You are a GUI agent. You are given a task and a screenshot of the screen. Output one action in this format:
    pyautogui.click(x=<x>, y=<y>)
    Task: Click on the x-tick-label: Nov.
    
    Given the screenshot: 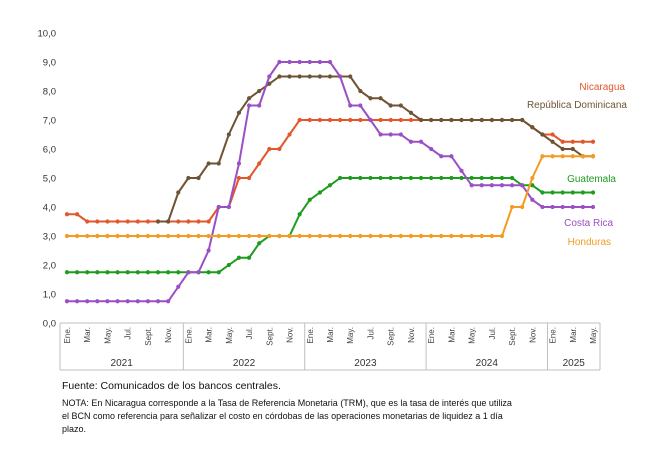 What is the action you would take?
    pyautogui.click(x=532, y=335)
    